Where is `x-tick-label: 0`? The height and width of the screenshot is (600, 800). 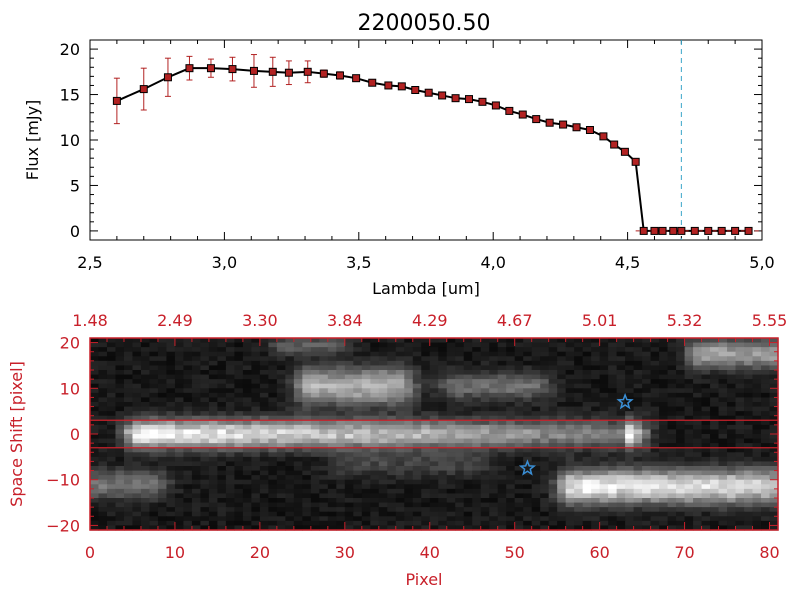
x-tick-label: 0 is located at coordinates (90, 552).